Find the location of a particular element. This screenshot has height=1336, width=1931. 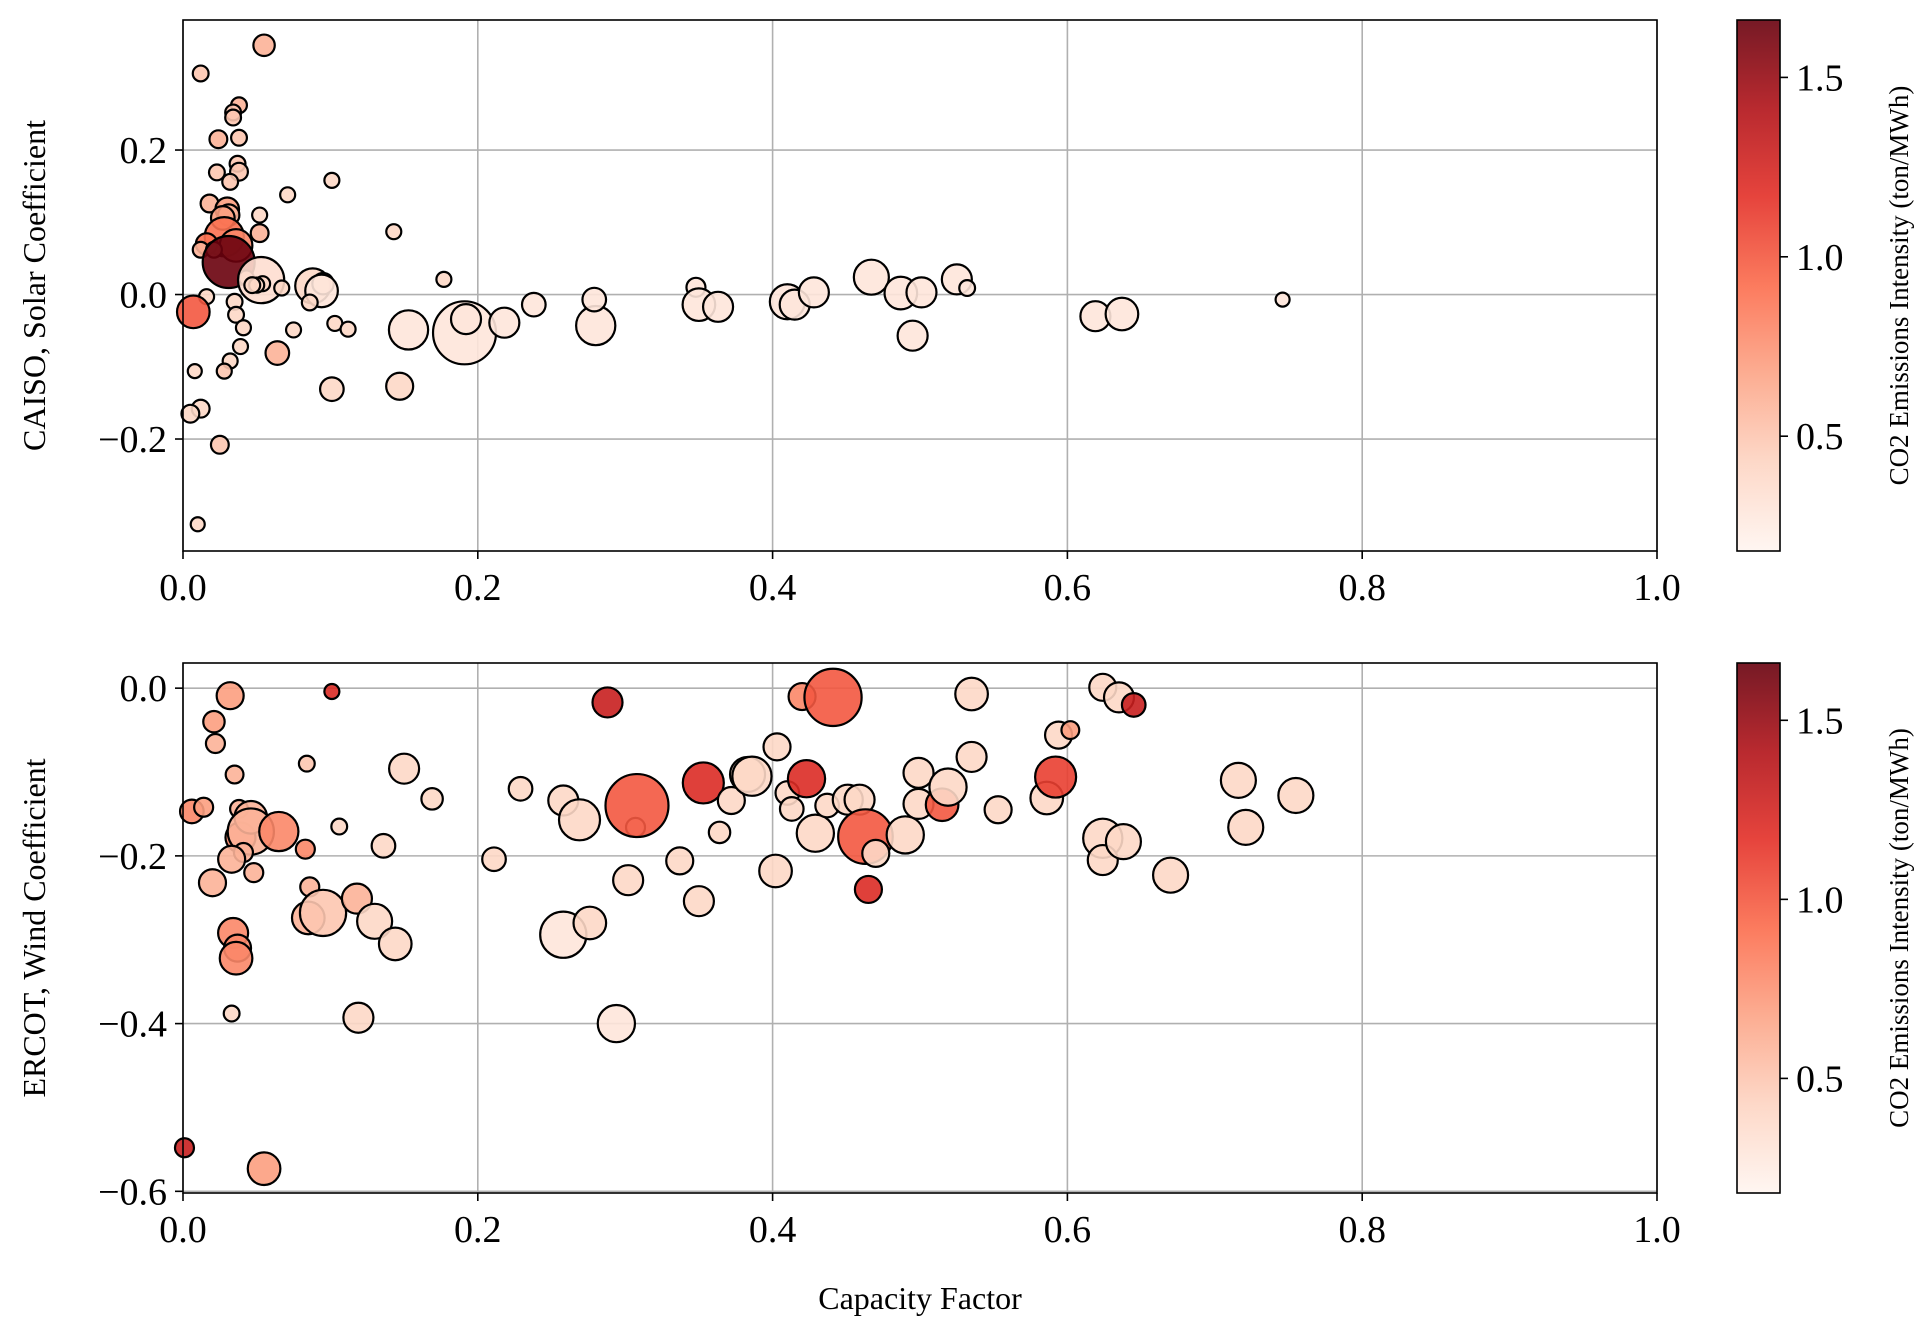

x-axis-title: Capacity Factor is located at coordinates (920, 1298).